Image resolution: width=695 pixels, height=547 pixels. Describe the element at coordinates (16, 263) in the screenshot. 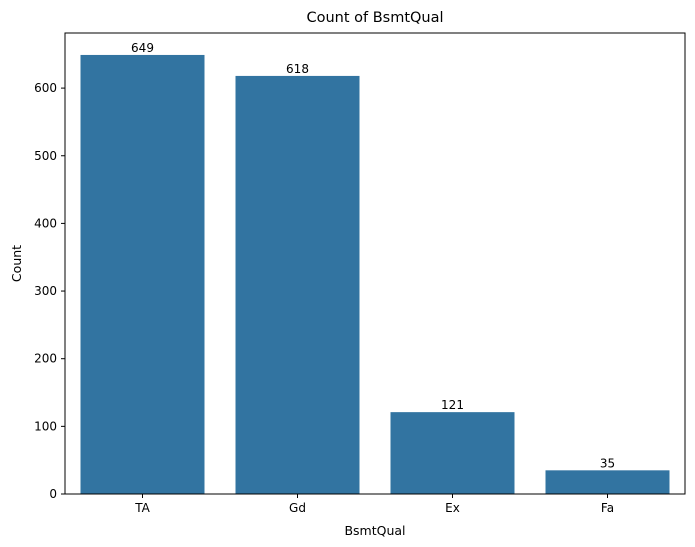

I see `y-axis-label: Count` at that location.